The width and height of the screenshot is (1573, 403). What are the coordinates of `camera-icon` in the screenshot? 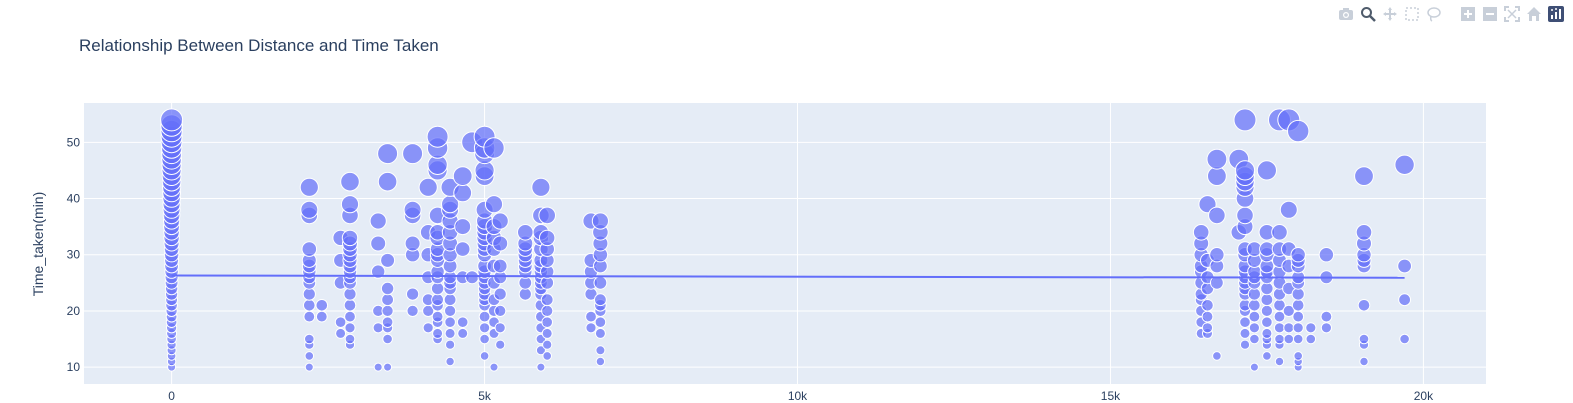 It's located at (1346, 14).